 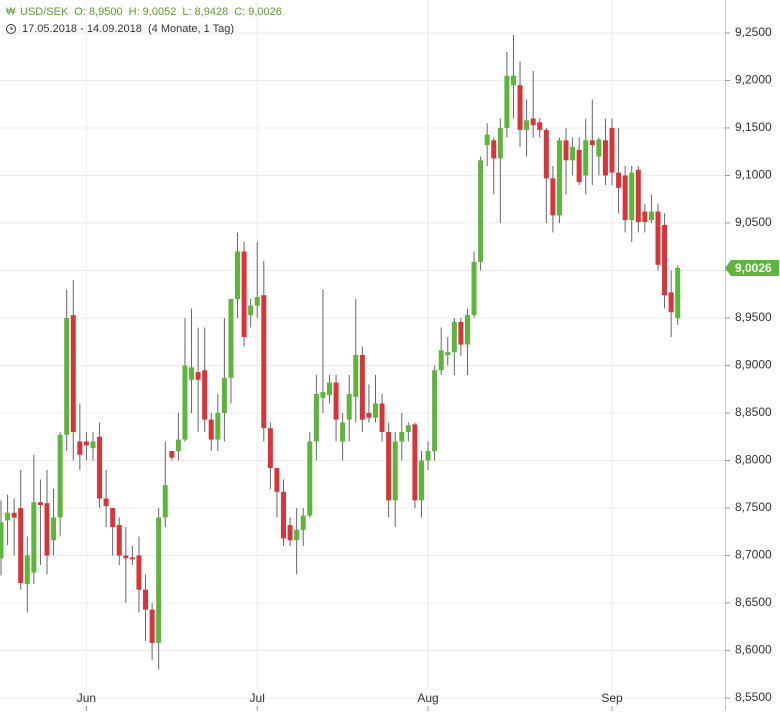 I want to click on y-tick-label: 8,9500, so click(x=753, y=317).